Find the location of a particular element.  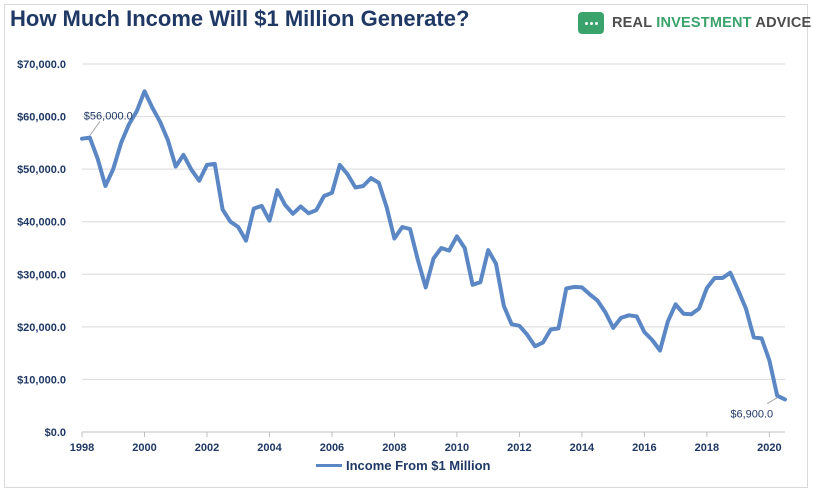

chat-bubble-icon is located at coordinates (591, 23).